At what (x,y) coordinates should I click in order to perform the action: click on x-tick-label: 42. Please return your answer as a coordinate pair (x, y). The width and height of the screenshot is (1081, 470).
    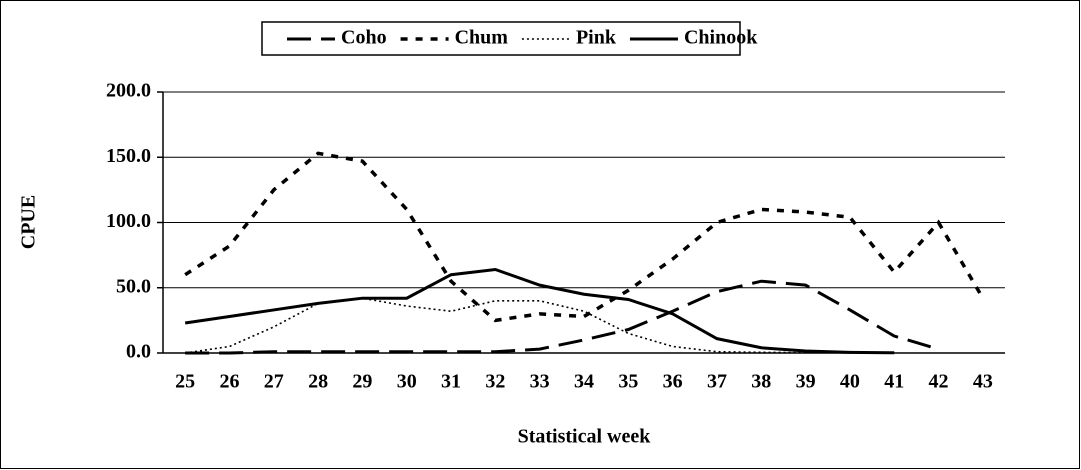
    Looking at the image, I should click on (939, 382).